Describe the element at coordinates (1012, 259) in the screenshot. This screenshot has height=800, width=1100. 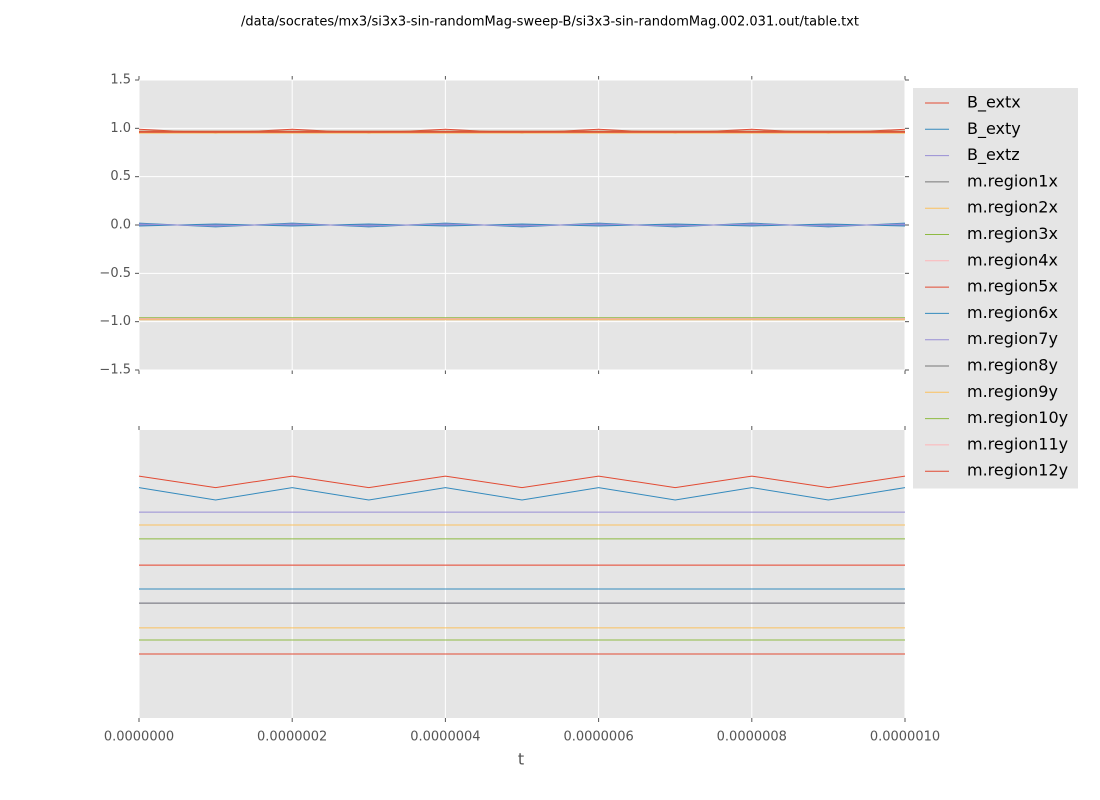
I see `legend-label: m.region4x` at that location.